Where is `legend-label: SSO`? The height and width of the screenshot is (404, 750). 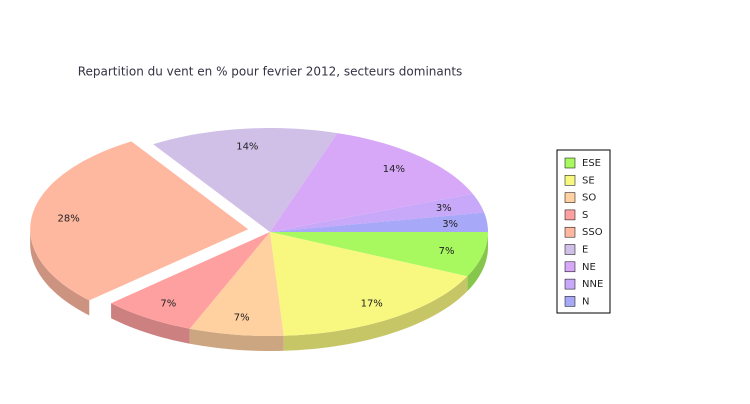
legend-label: SSO is located at coordinates (592, 232).